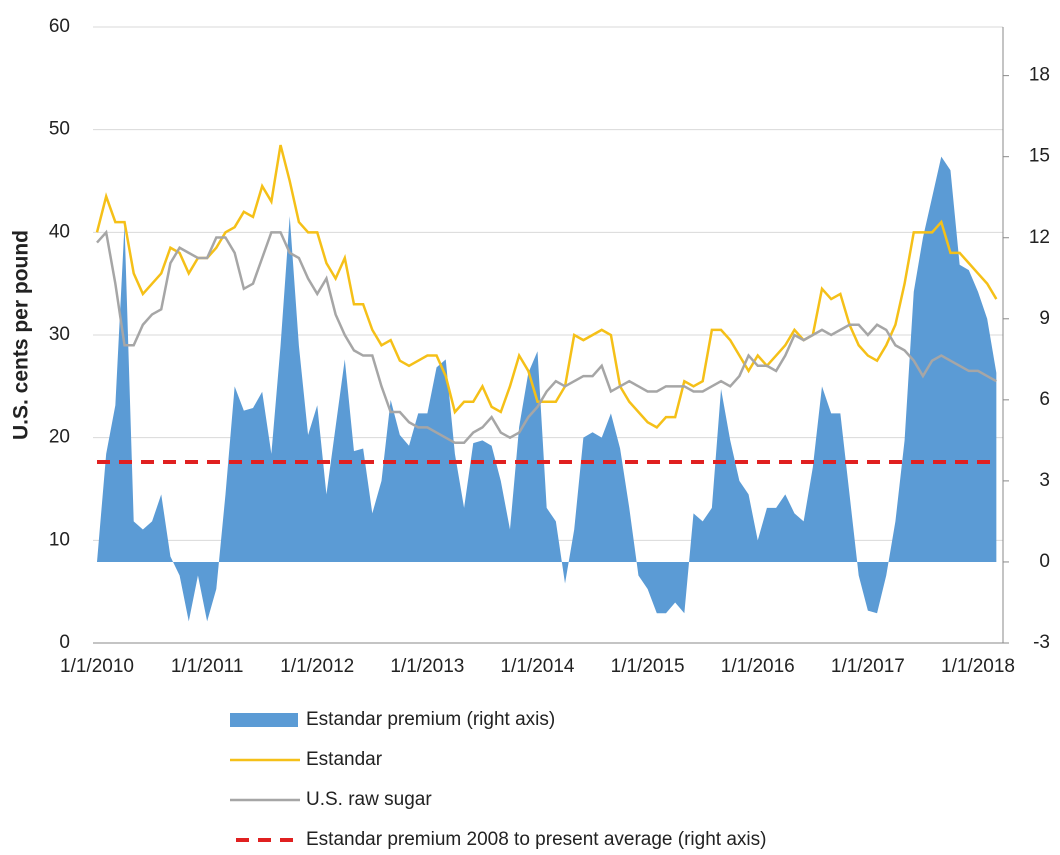  Describe the element at coordinates (59, 129) in the screenshot. I see `y-tick-label: 50` at that location.